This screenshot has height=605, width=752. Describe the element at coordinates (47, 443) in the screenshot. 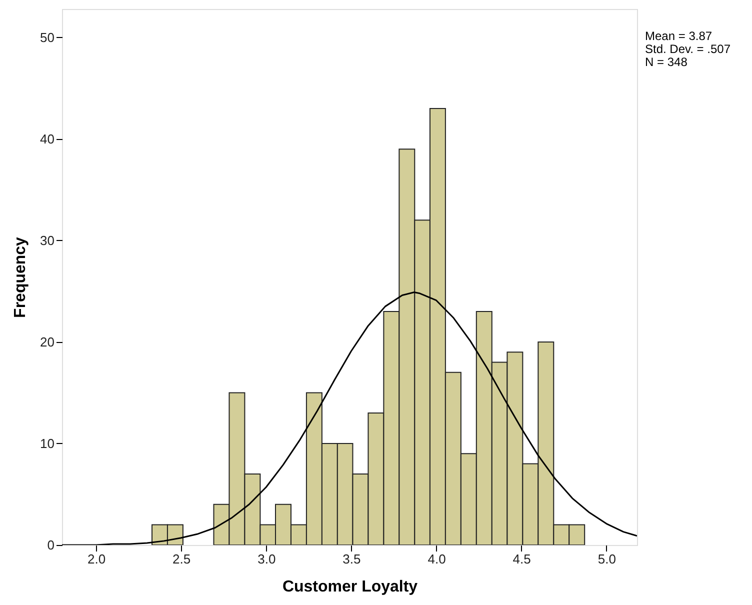

I see `y-tick-label: 10` at that location.